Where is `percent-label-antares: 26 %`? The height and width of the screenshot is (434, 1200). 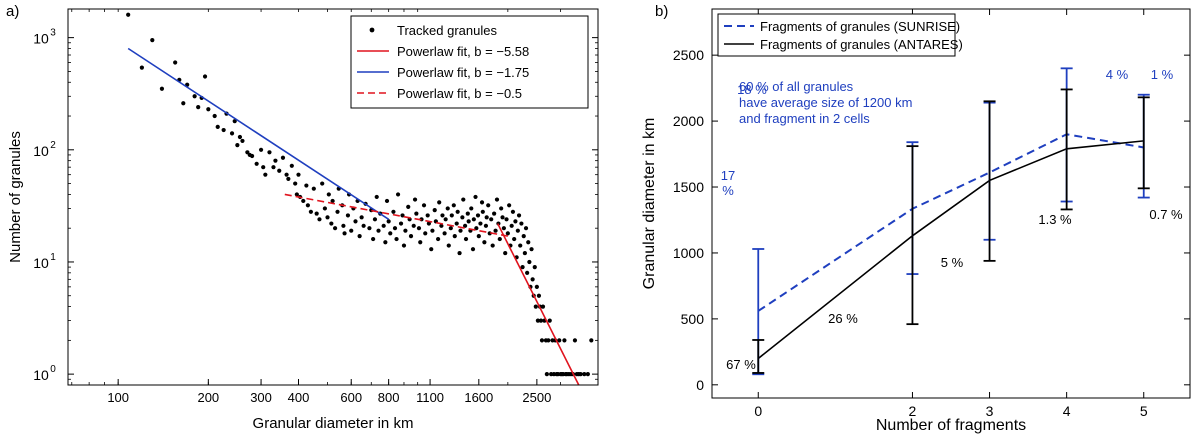
percent-label-antares: 26 % is located at coordinates (843, 318).